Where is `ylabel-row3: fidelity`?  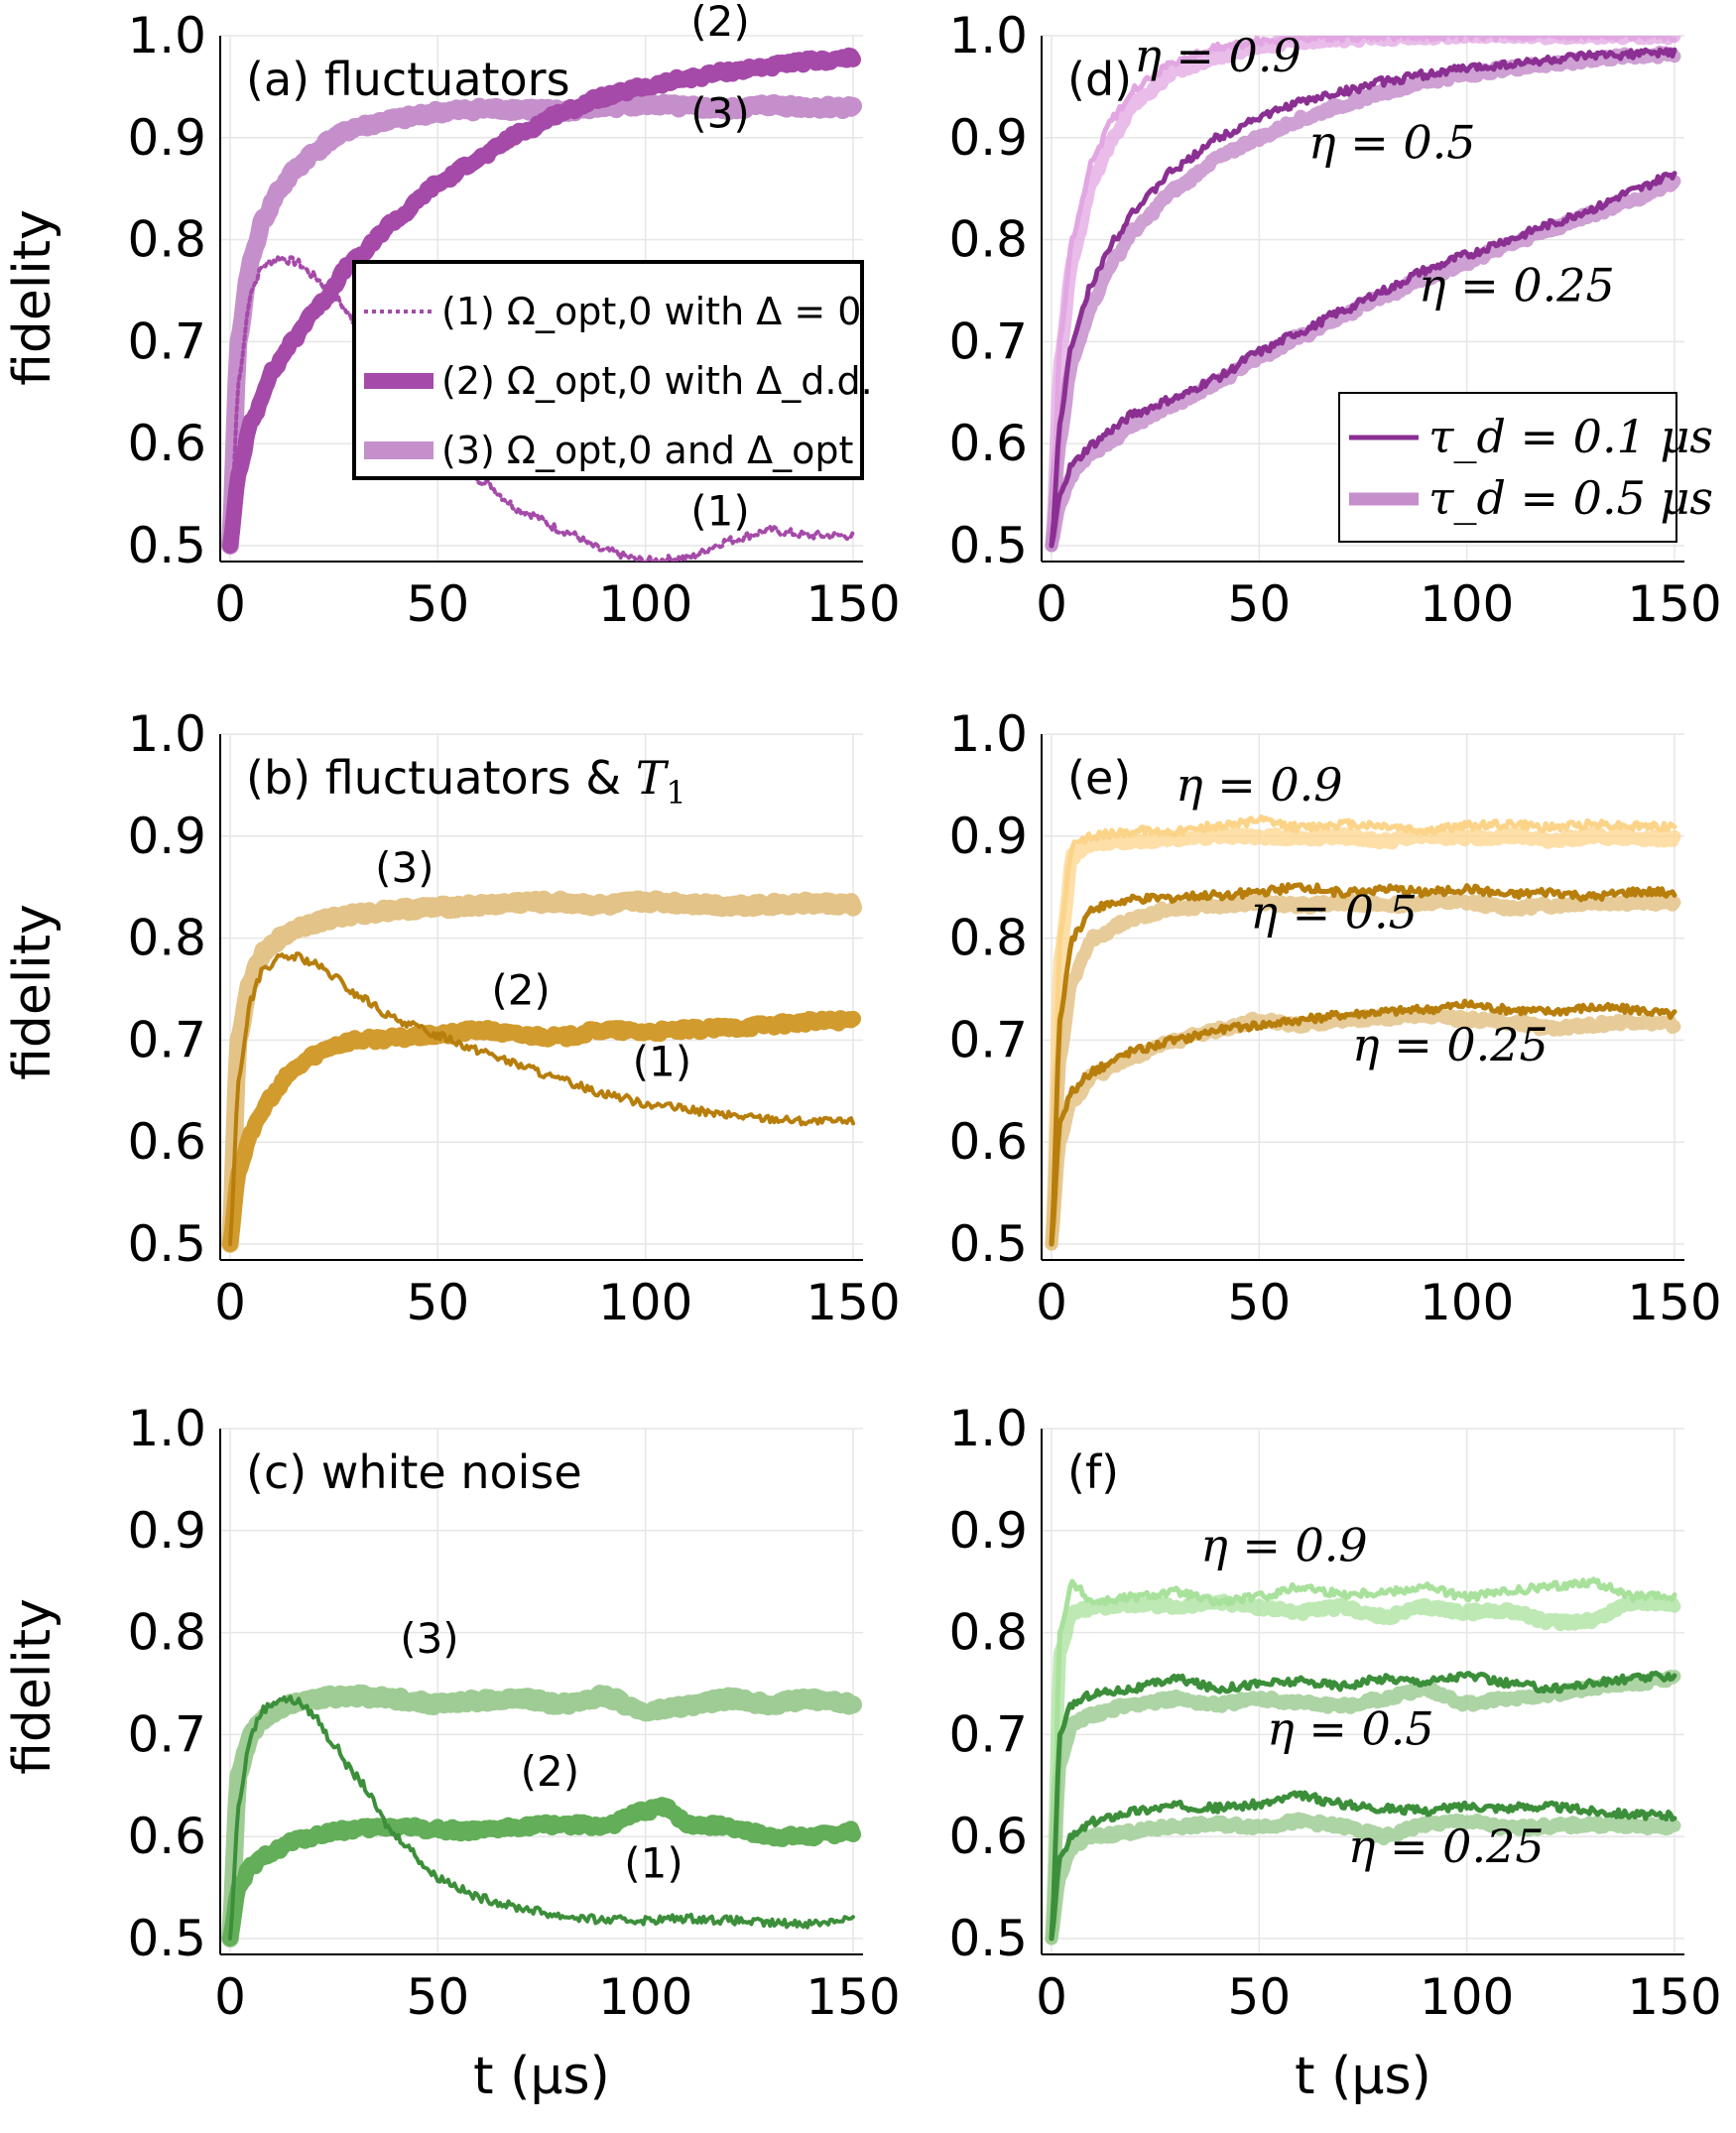 ylabel-row3: fidelity is located at coordinates (32, 1687).